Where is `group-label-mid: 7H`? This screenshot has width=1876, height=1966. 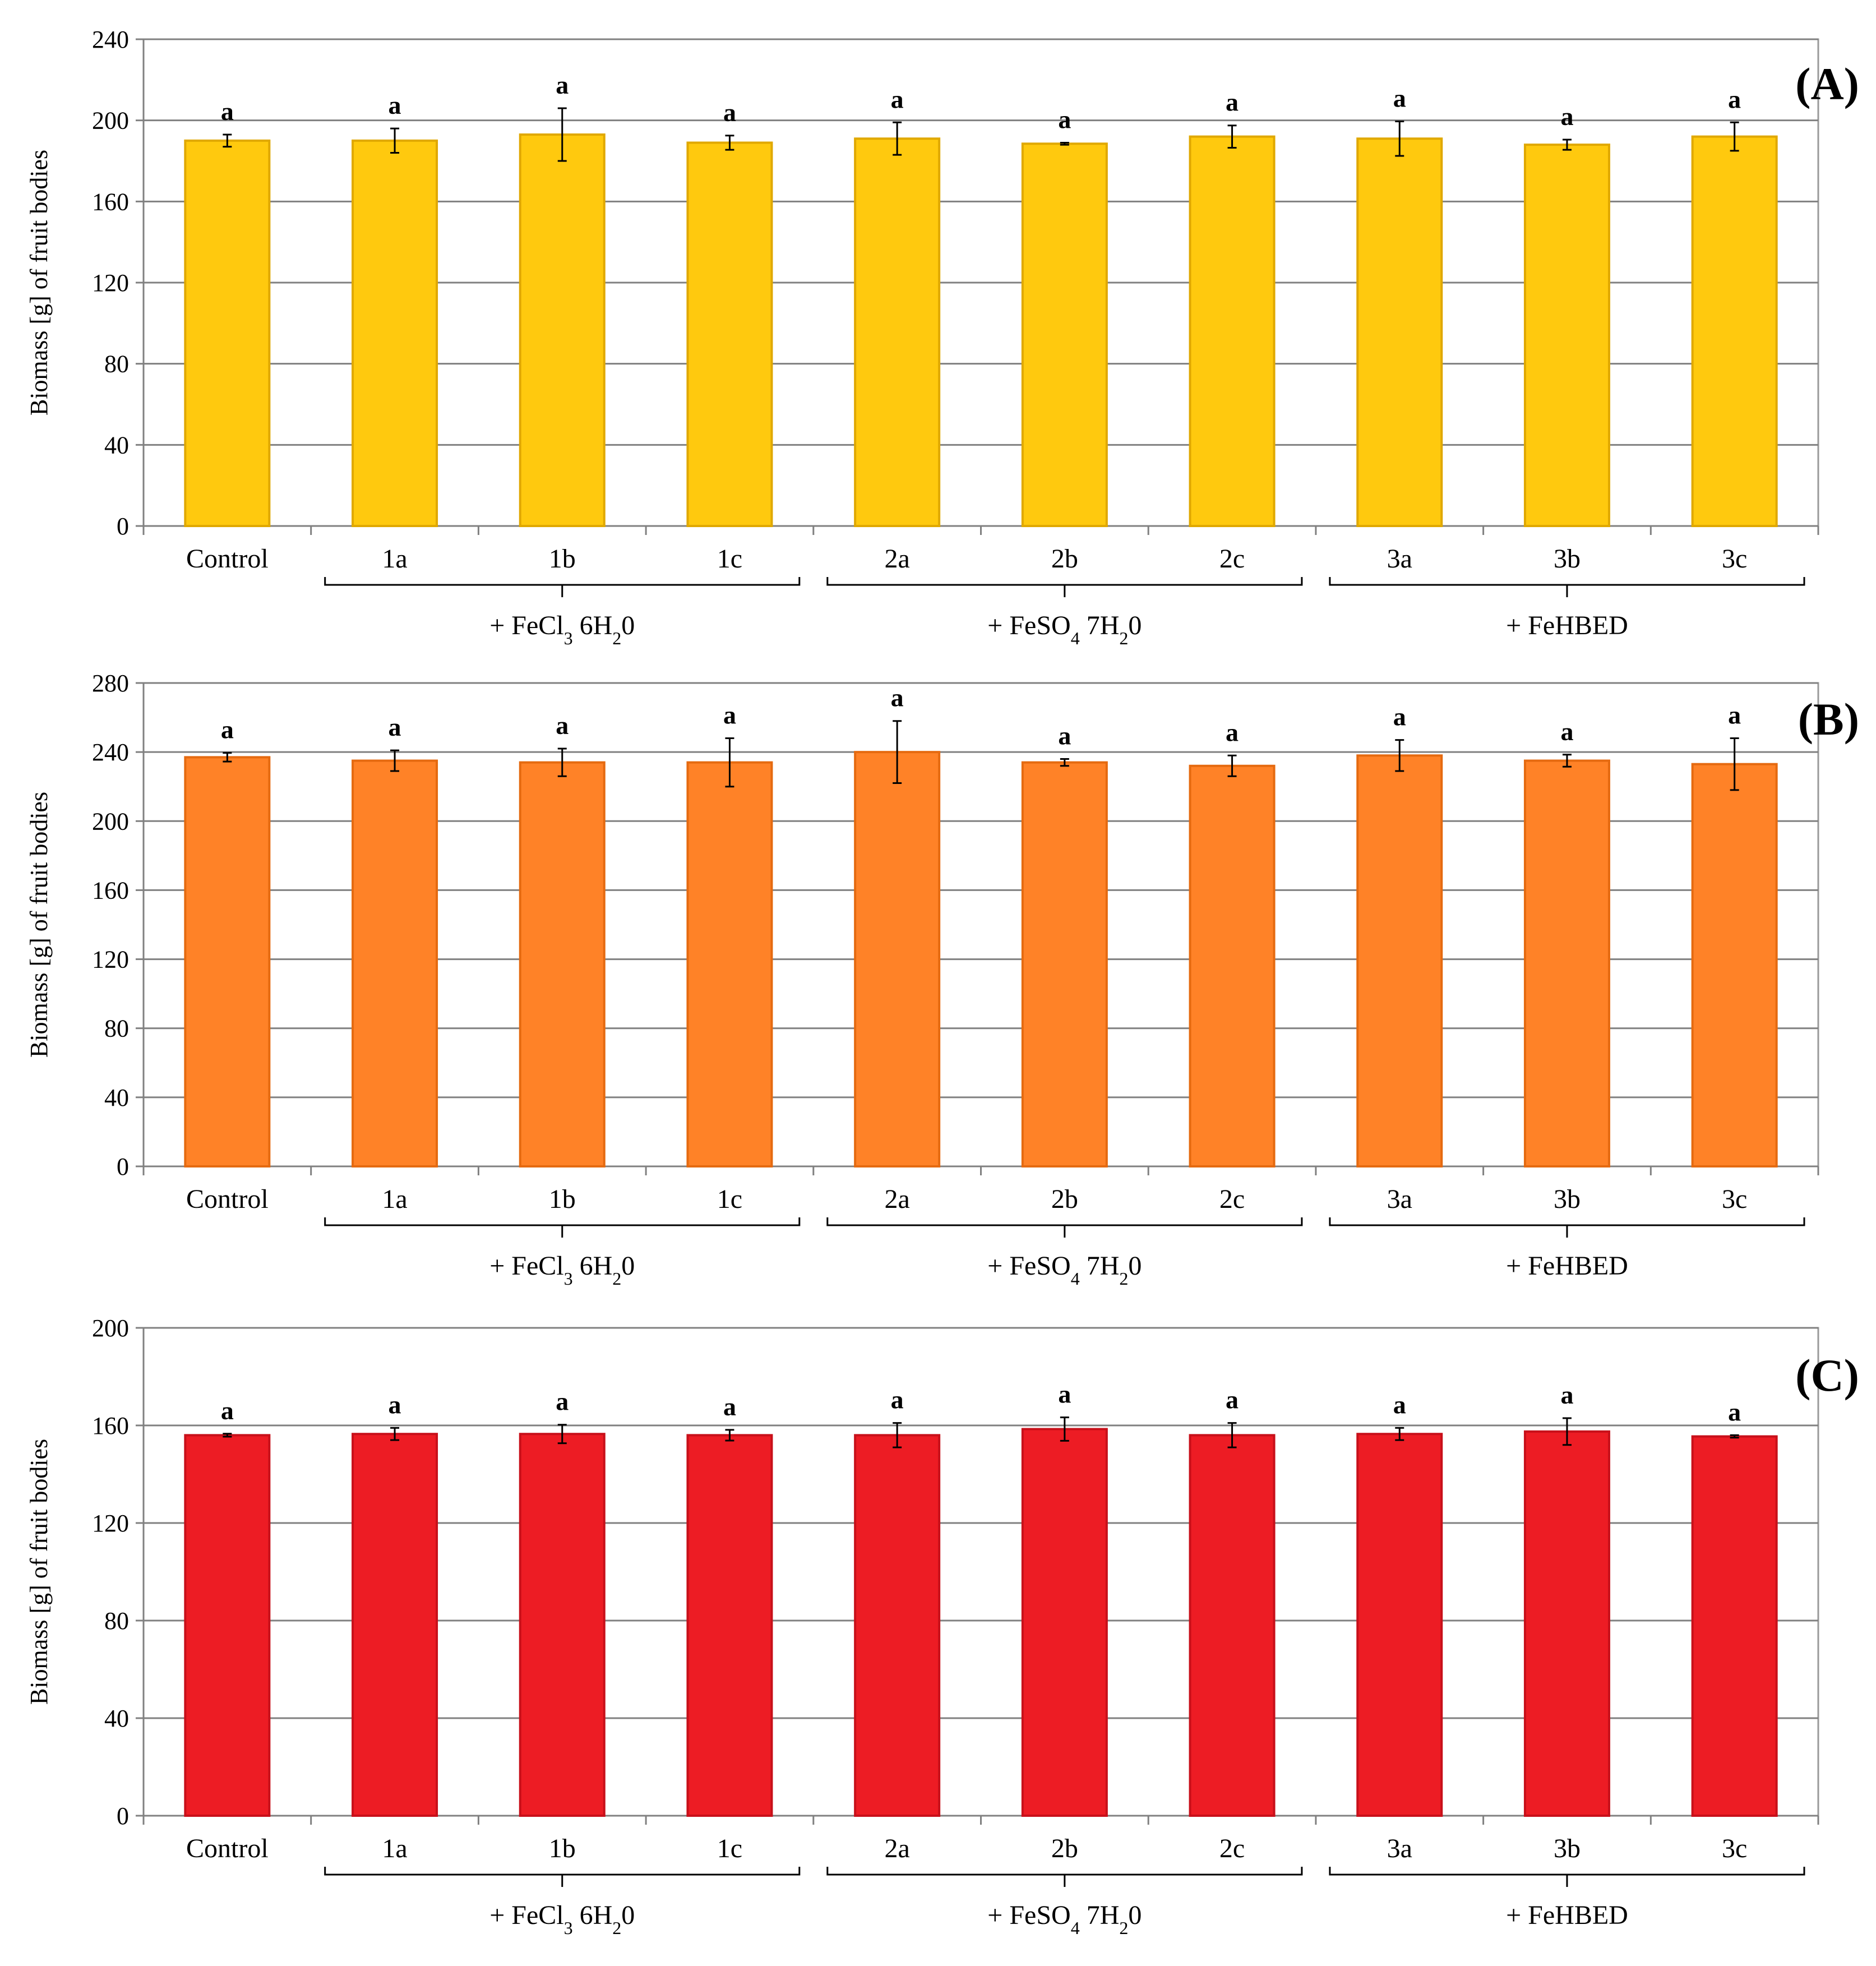
group-label-mid: 7H is located at coordinates (1100, 1915).